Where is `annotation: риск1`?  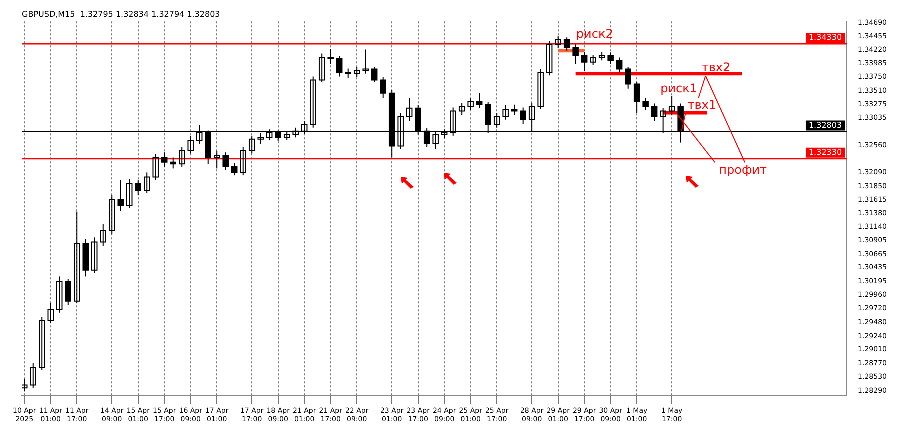
annotation: риск1 is located at coordinates (679, 89).